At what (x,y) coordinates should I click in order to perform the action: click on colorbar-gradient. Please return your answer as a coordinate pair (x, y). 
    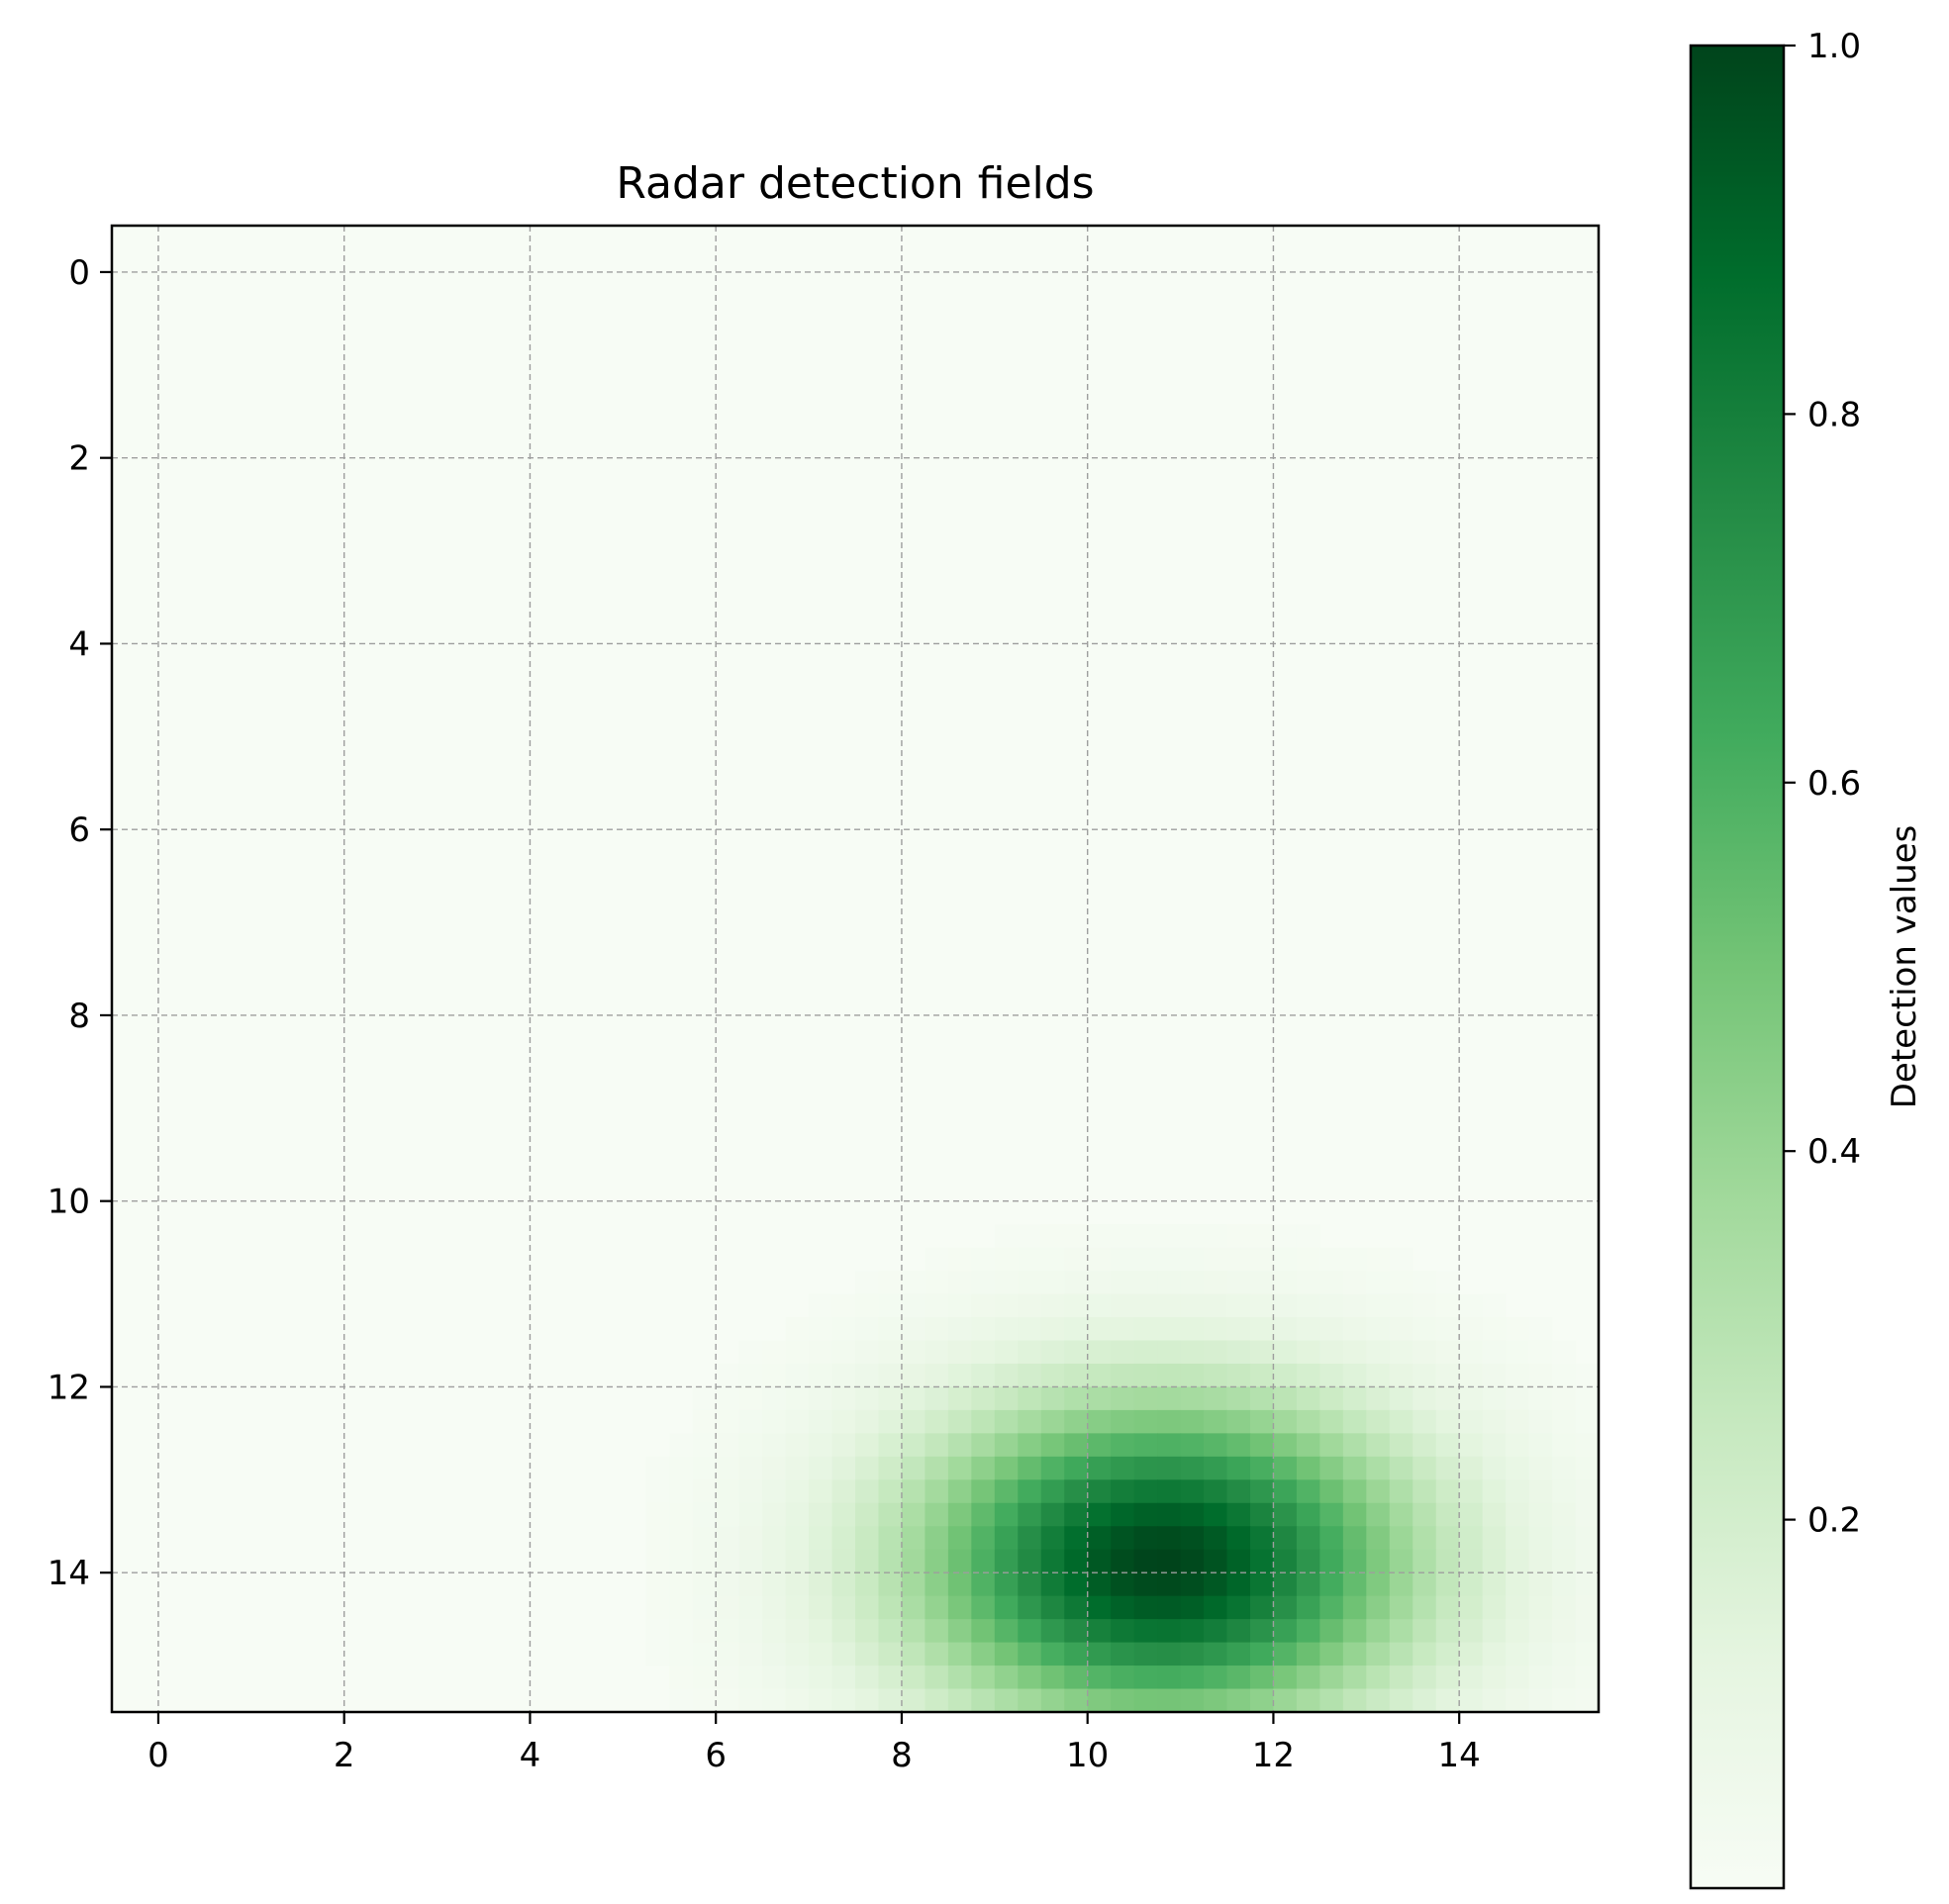
    Looking at the image, I should click on (1737, 967).